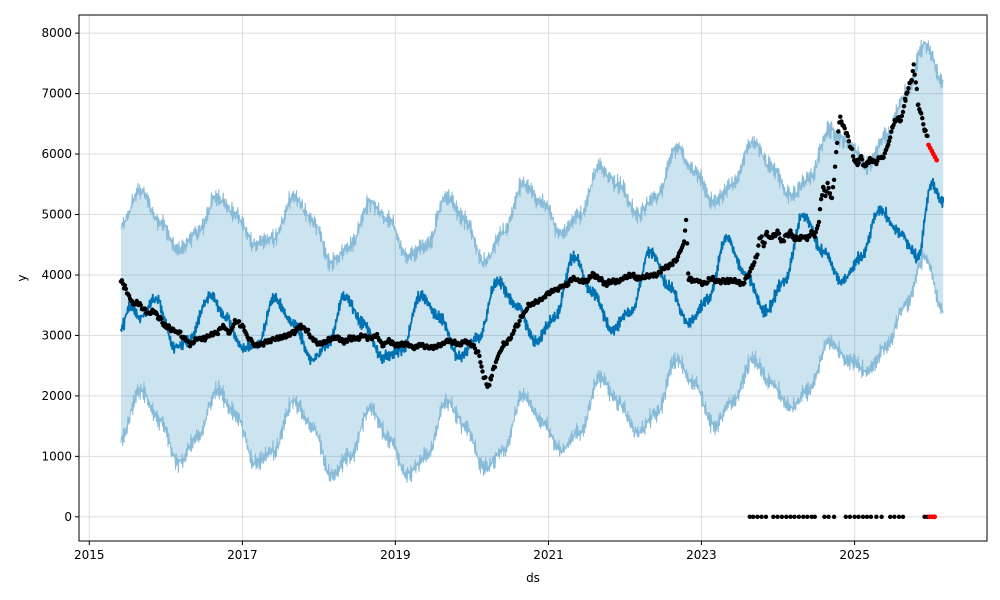 The height and width of the screenshot is (600, 1000). Describe the element at coordinates (933, 331) in the screenshot. I see `anomaly-points` at that location.